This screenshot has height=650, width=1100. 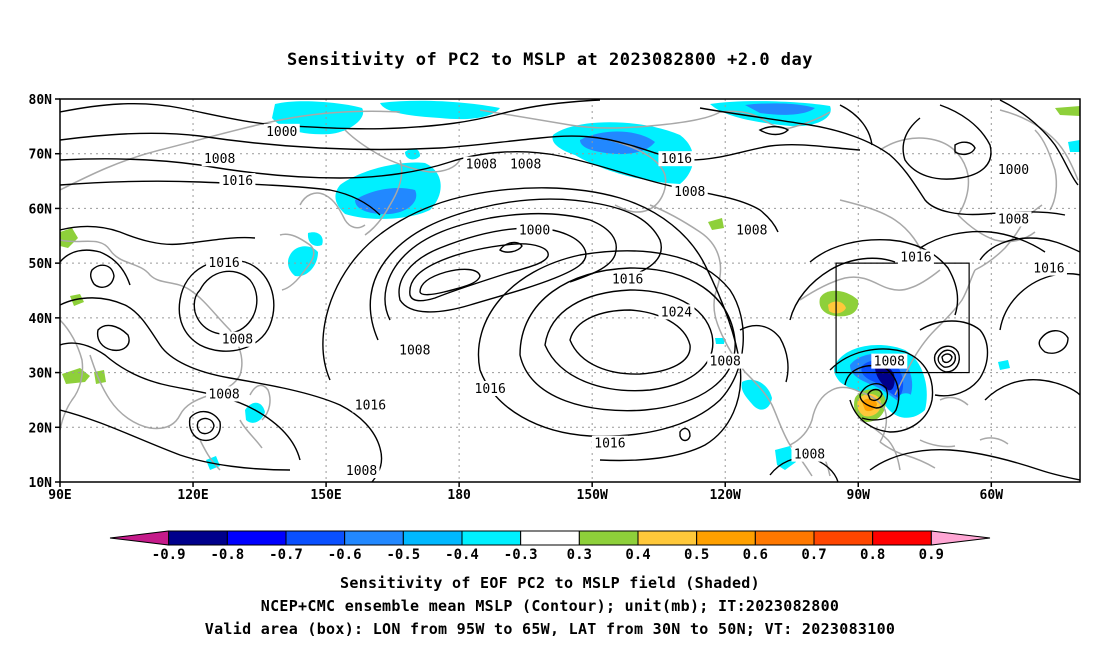 What do you see at coordinates (1067, 111) in the screenshot?
I see `shade-alaska-green` at bounding box center [1067, 111].